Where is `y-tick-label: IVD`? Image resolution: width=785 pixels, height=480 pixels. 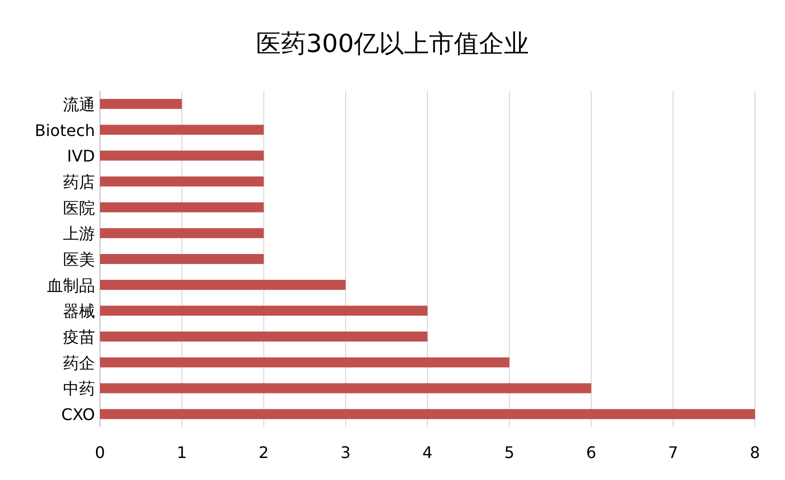
y-tick-label: IVD is located at coordinates (81, 156).